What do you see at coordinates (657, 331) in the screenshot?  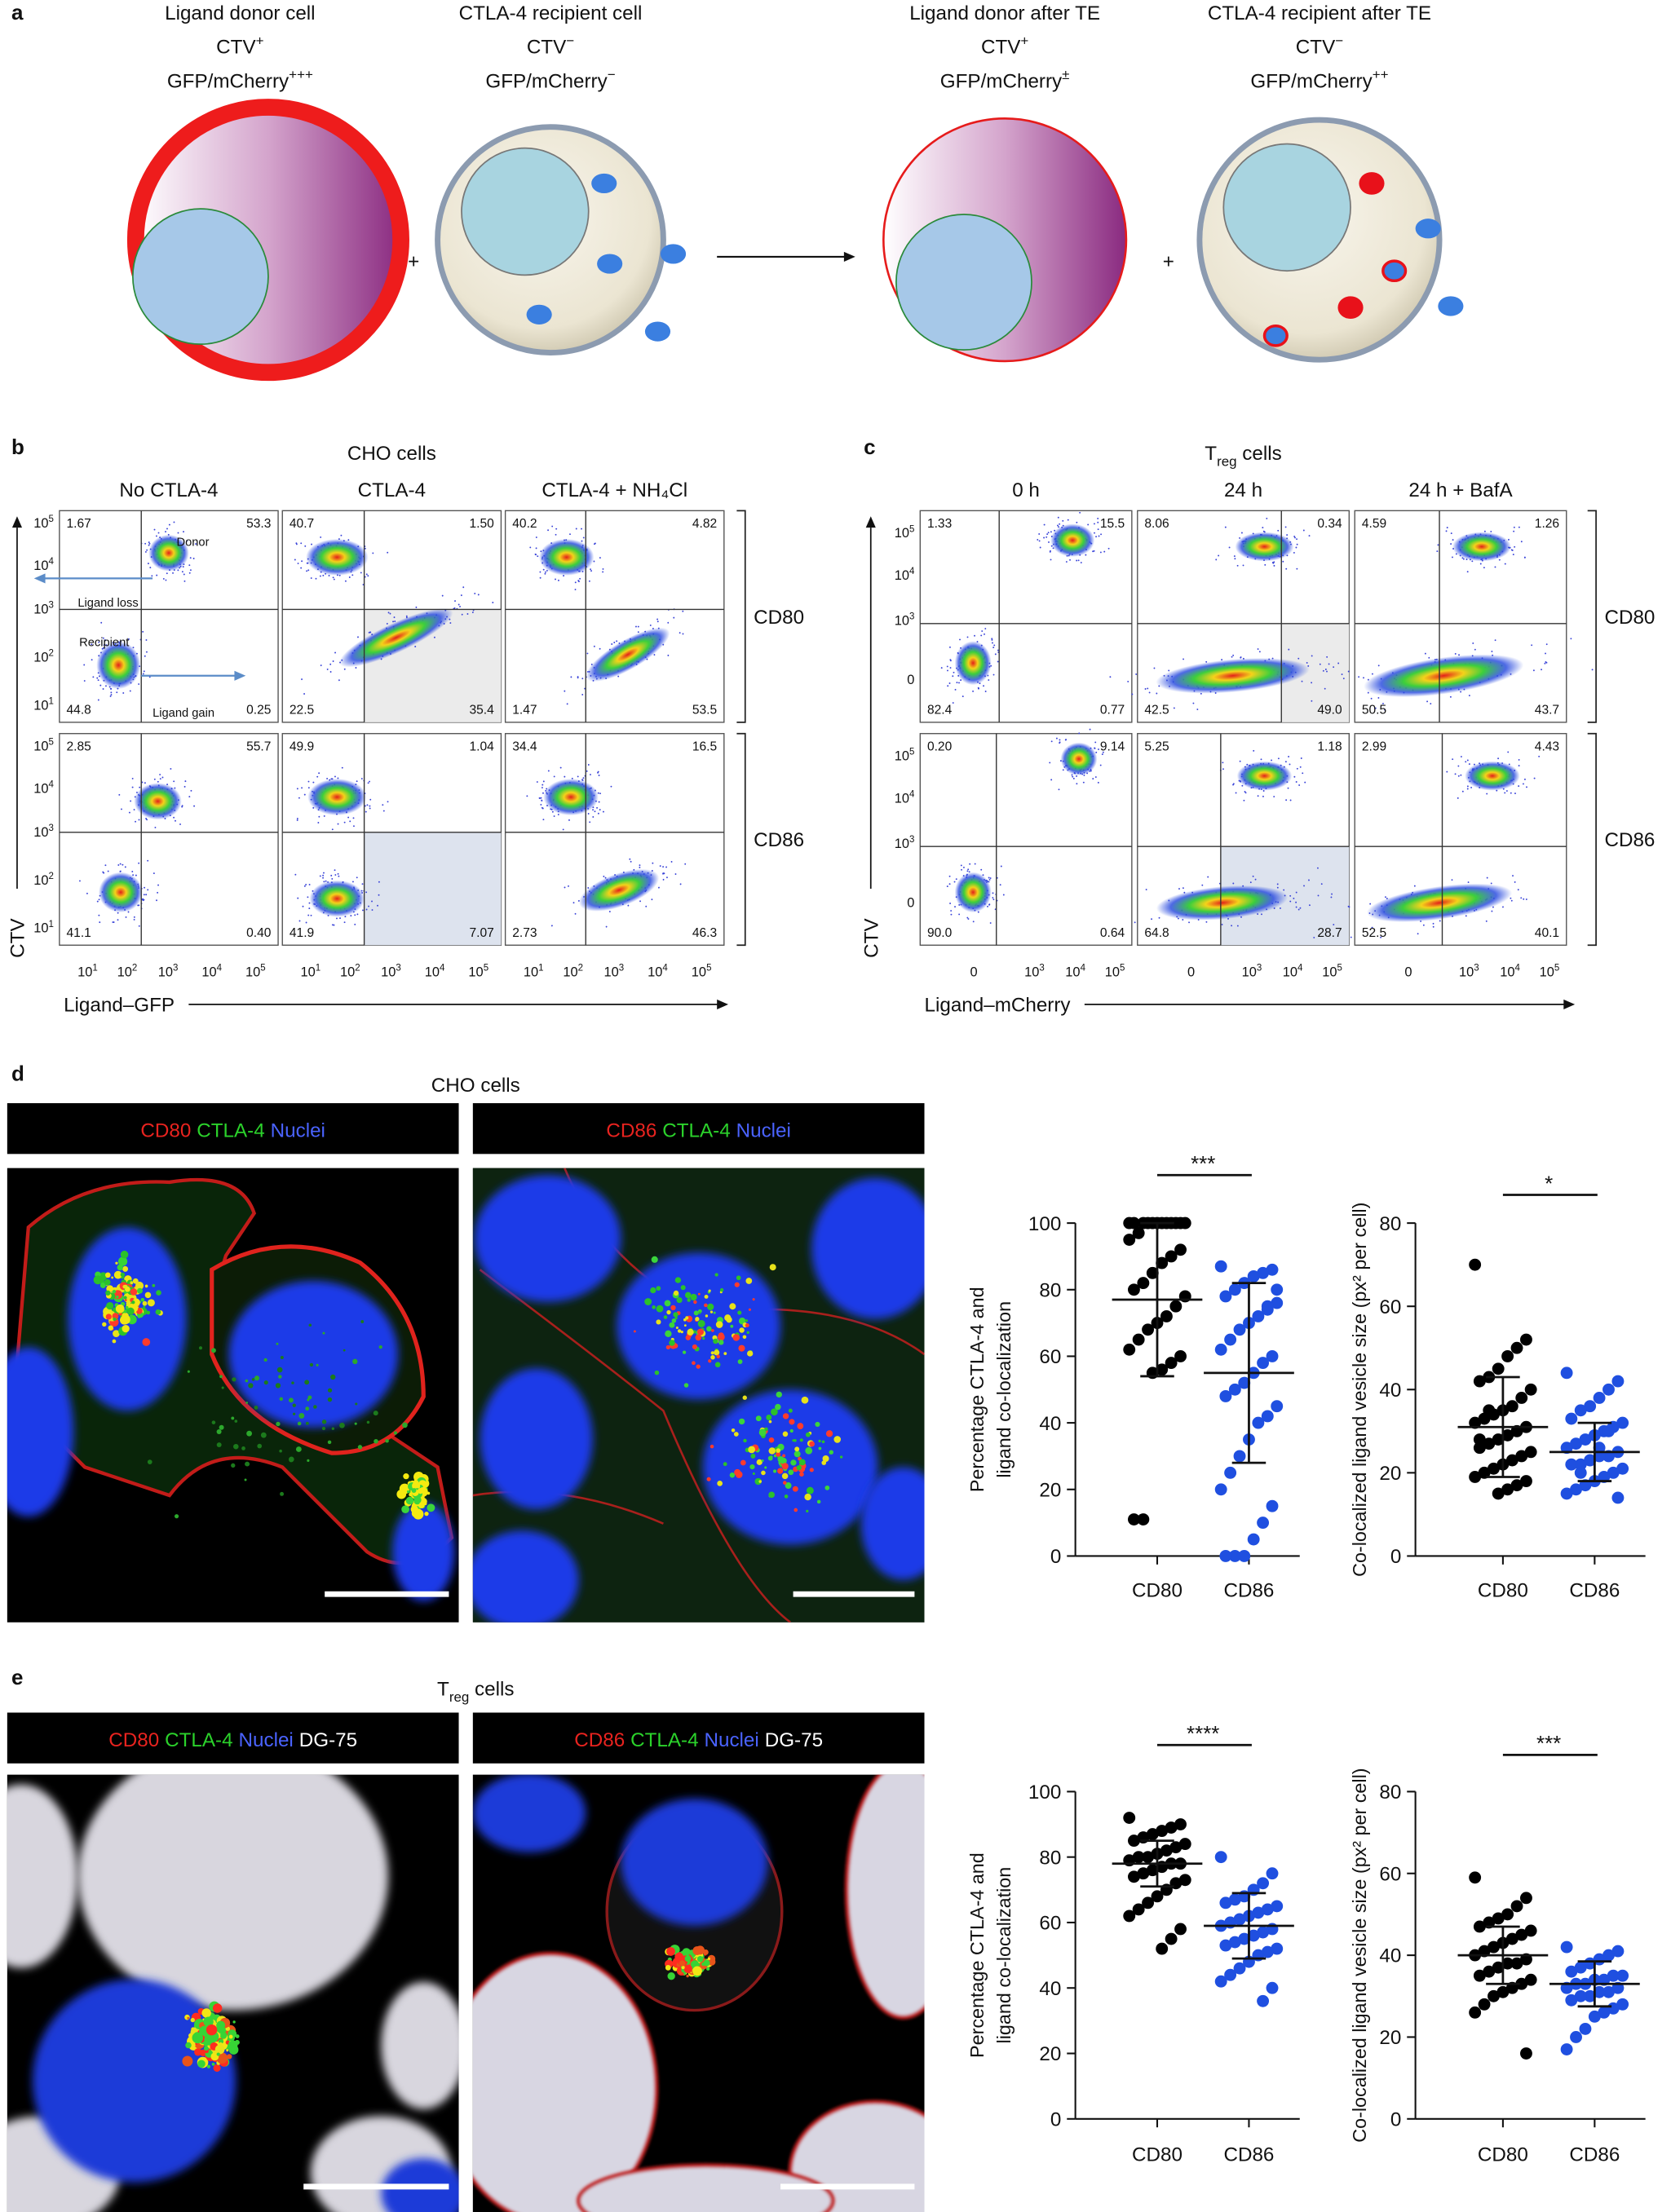 I see `vesicle` at bounding box center [657, 331].